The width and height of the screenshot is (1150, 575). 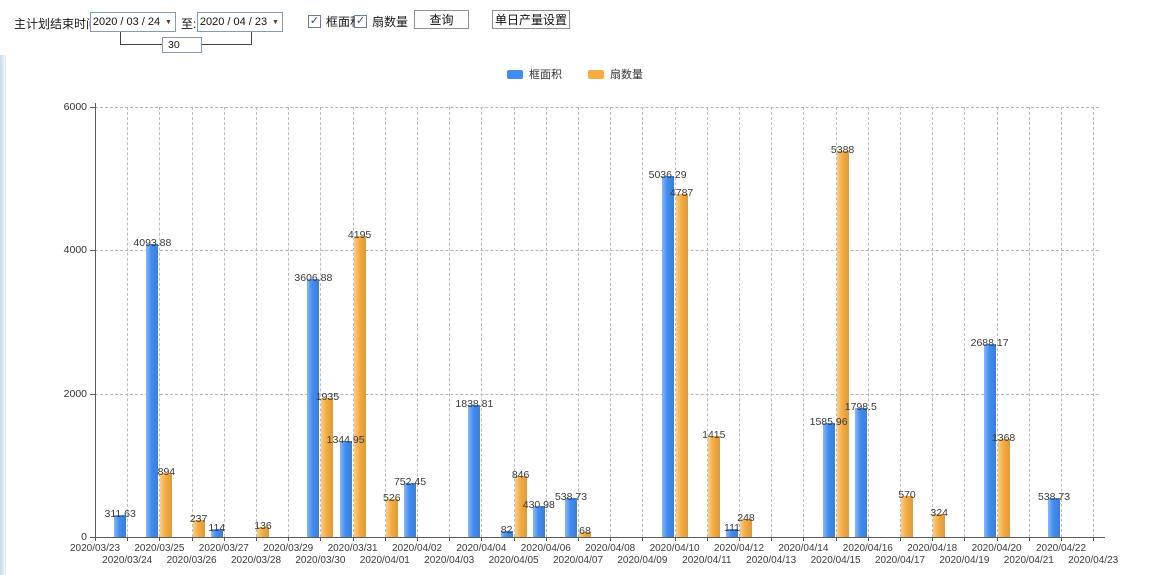 I want to click on interval-days-input: 30, so click(x=182, y=45).